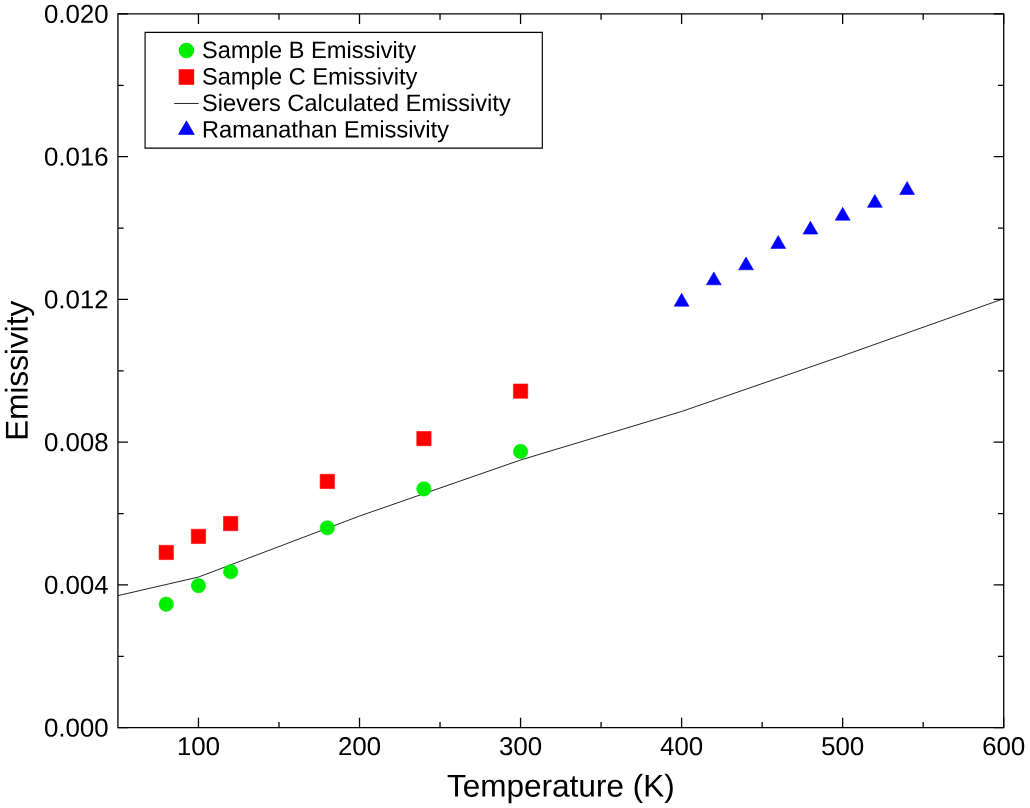  What do you see at coordinates (76, 727) in the screenshot?
I see `y-tick-label: 0.000` at bounding box center [76, 727].